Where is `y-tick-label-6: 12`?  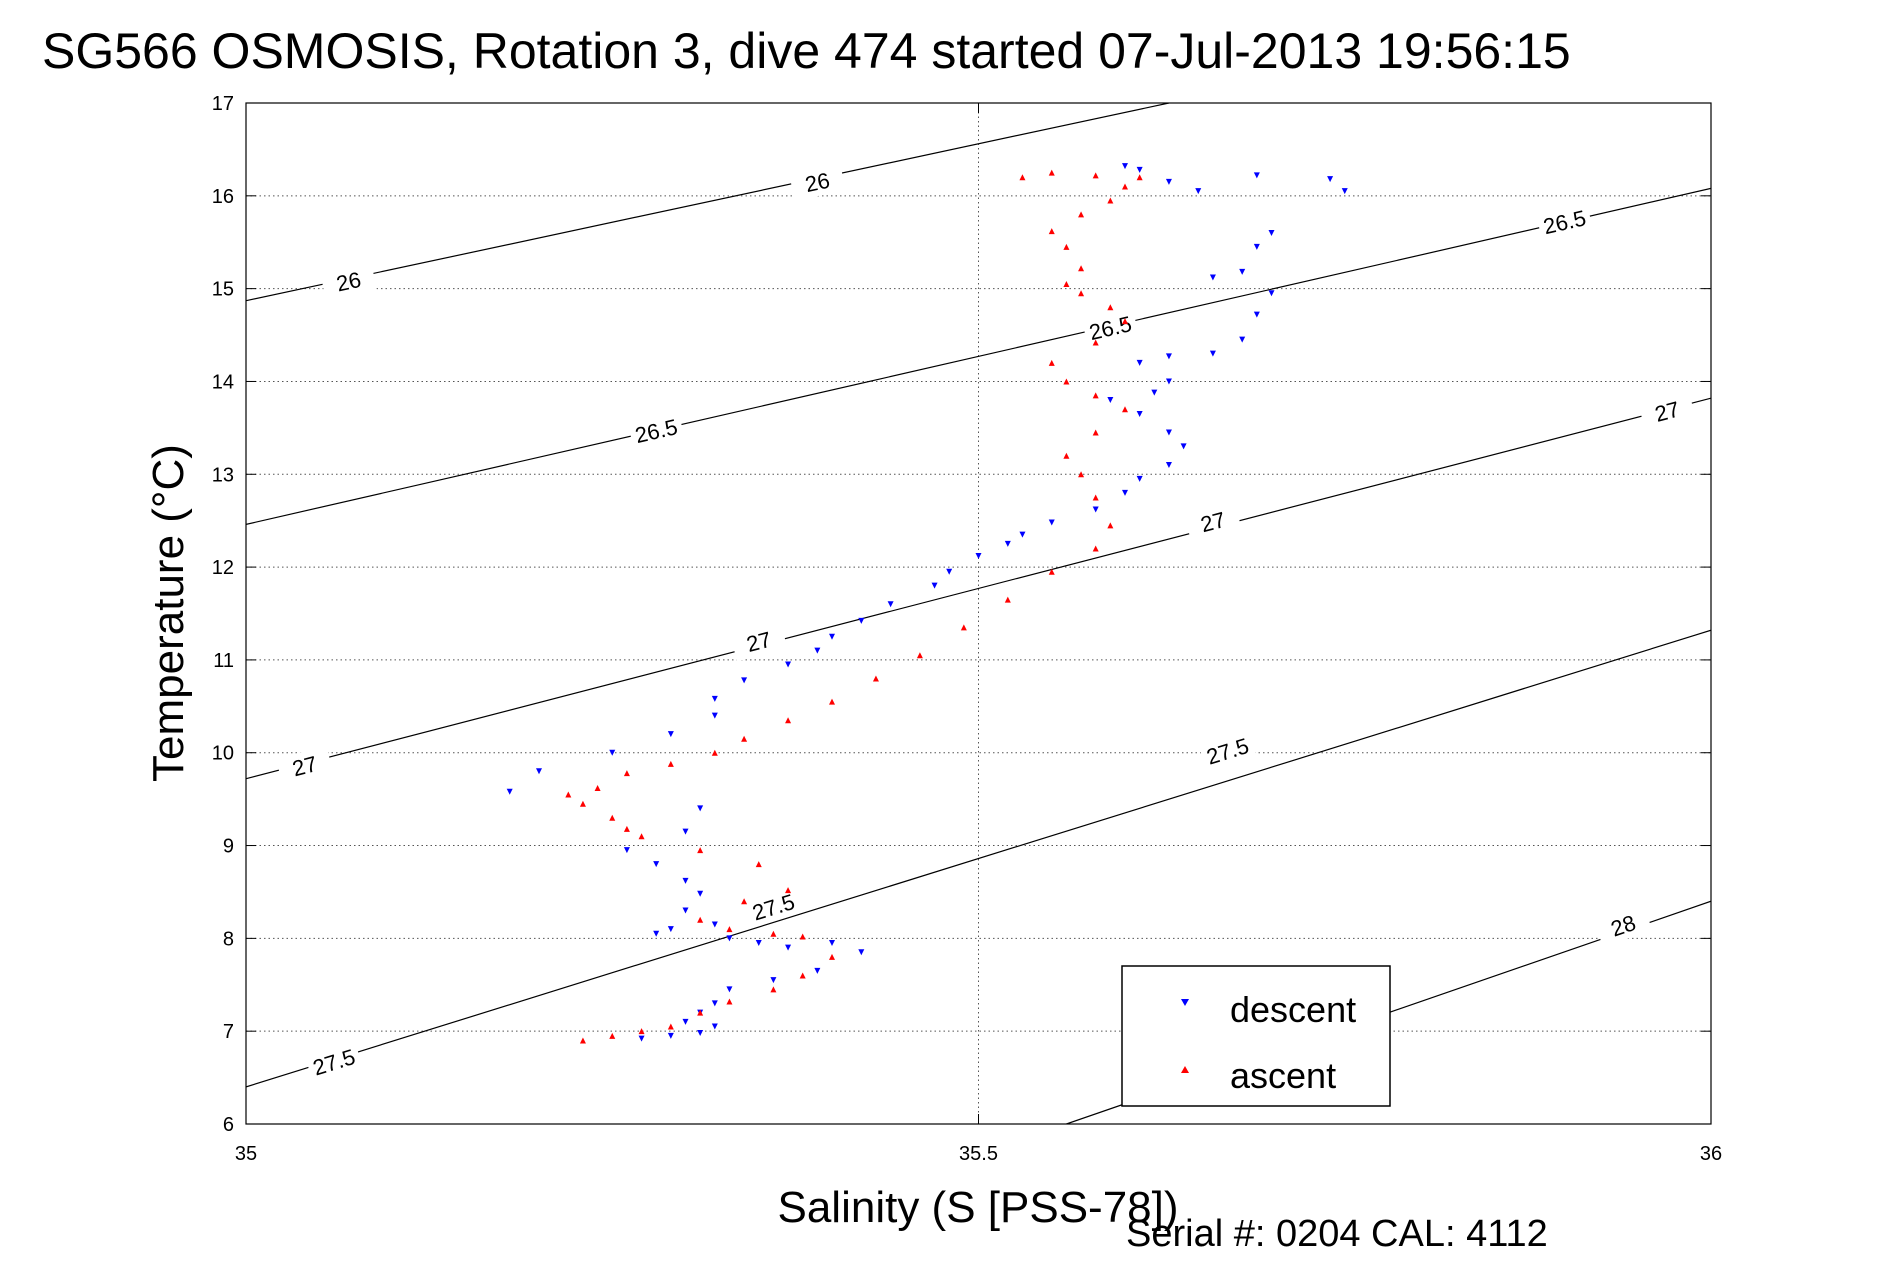 y-tick-label-6: 12 is located at coordinates (223, 568).